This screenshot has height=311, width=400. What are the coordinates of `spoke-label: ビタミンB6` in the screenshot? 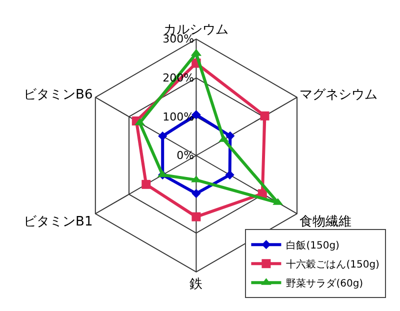 It's located at (58, 94).